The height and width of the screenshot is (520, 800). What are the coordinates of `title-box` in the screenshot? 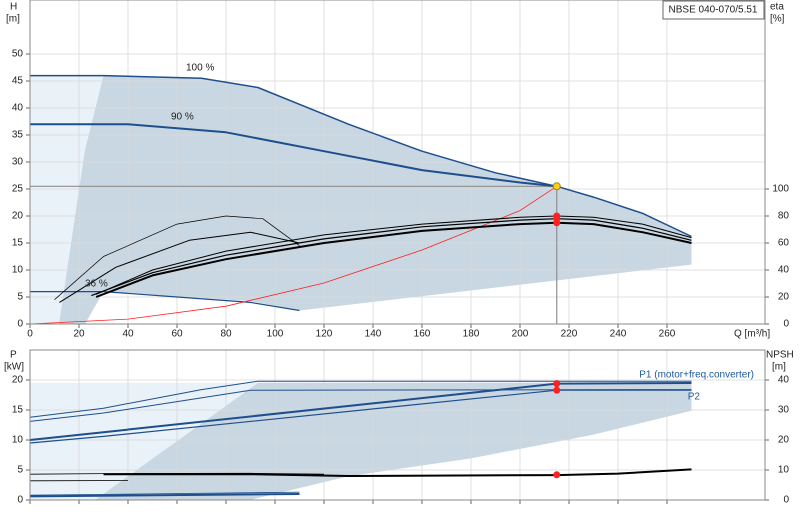 It's located at (713, 10).